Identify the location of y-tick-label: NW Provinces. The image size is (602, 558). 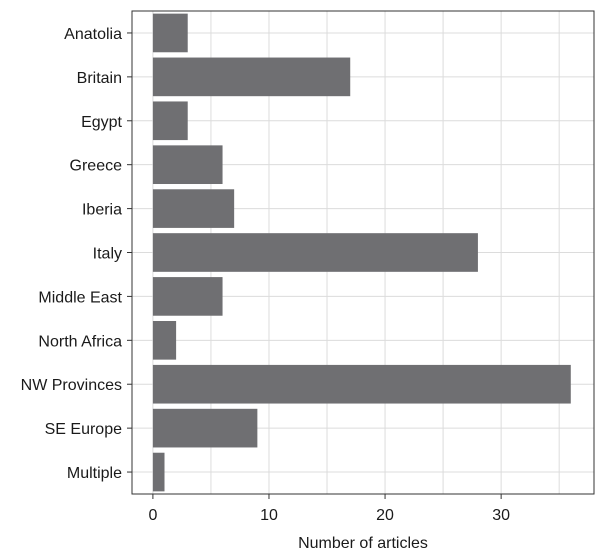
(71, 385).